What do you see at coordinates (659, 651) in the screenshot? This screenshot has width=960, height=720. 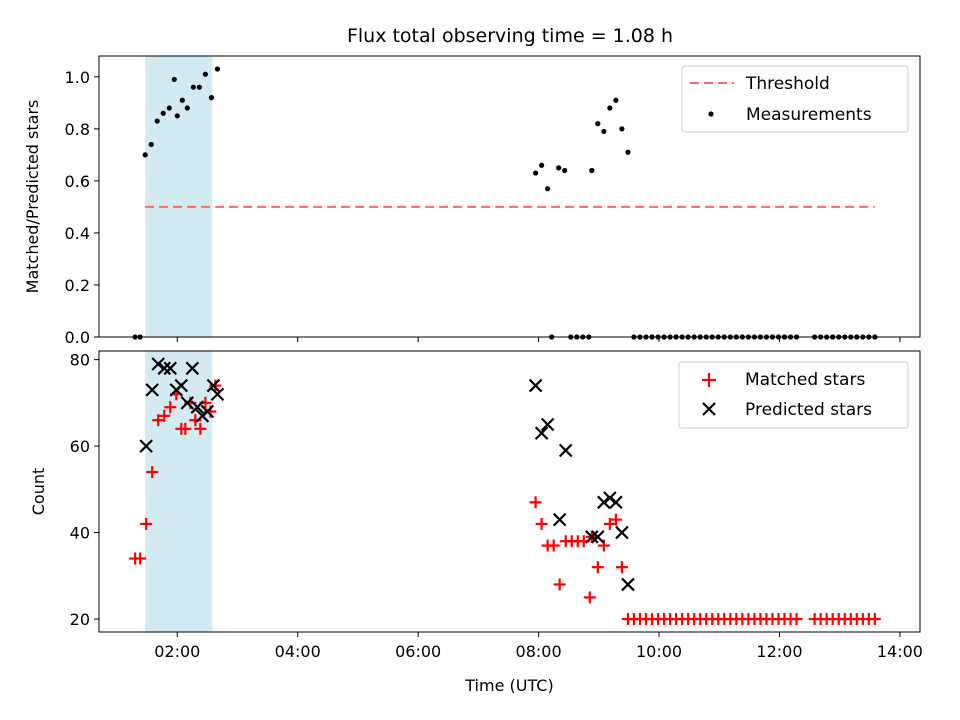 I see `x-tick-label: 10:00` at bounding box center [659, 651].